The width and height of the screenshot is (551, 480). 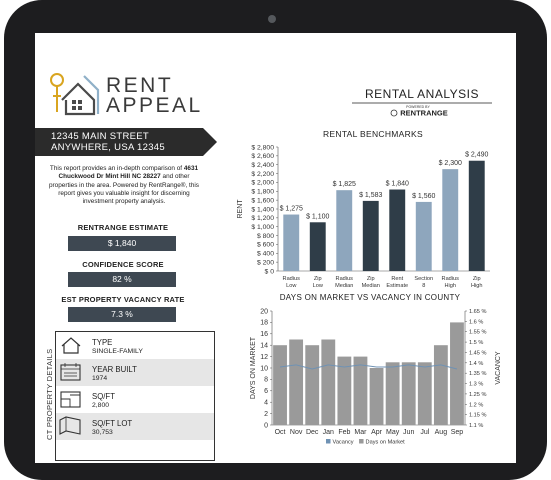 I want to click on data-label: $ 2,490, so click(x=476, y=155).